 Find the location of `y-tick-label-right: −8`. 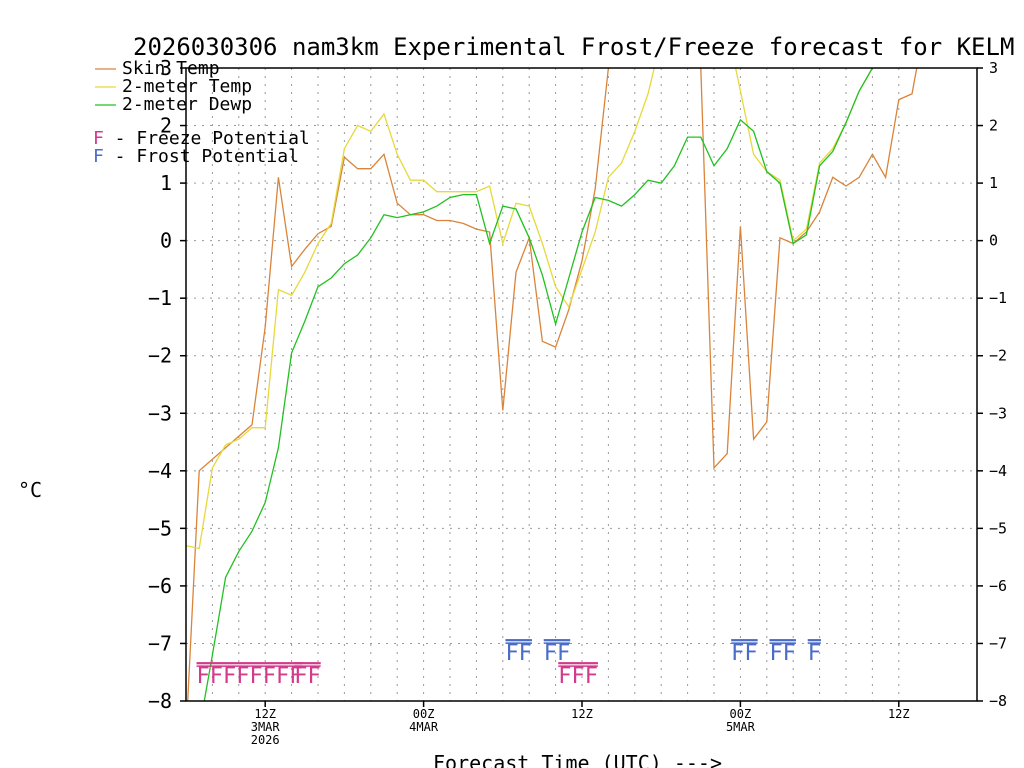

y-tick-label-right: −8 is located at coordinates (998, 701).